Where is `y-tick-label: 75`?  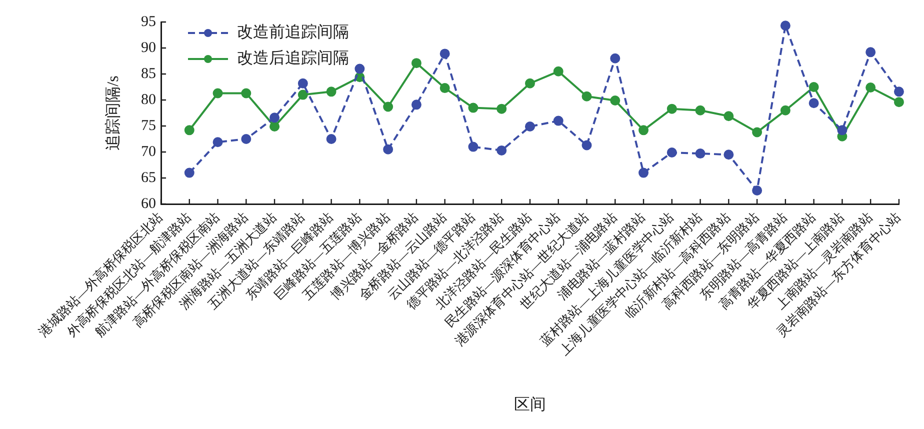 y-tick-label: 75 is located at coordinates (148, 126).